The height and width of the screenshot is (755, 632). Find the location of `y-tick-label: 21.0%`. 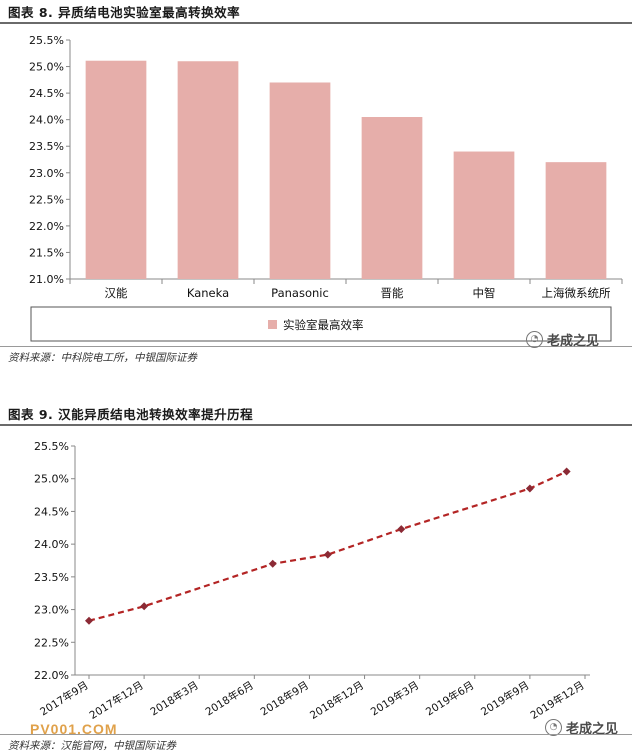

y-tick-label: 21.0% is located at coordinates (46, 279).